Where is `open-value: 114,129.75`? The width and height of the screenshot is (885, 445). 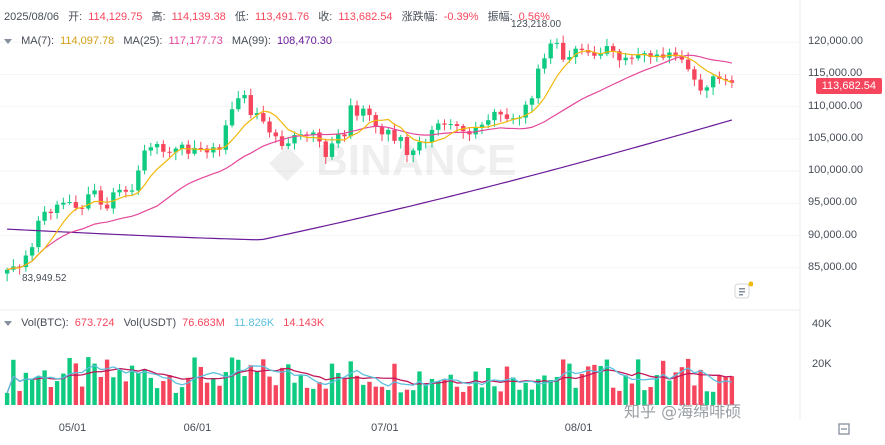 open-value: 114,129.75 is located at coordinates (115, 17).